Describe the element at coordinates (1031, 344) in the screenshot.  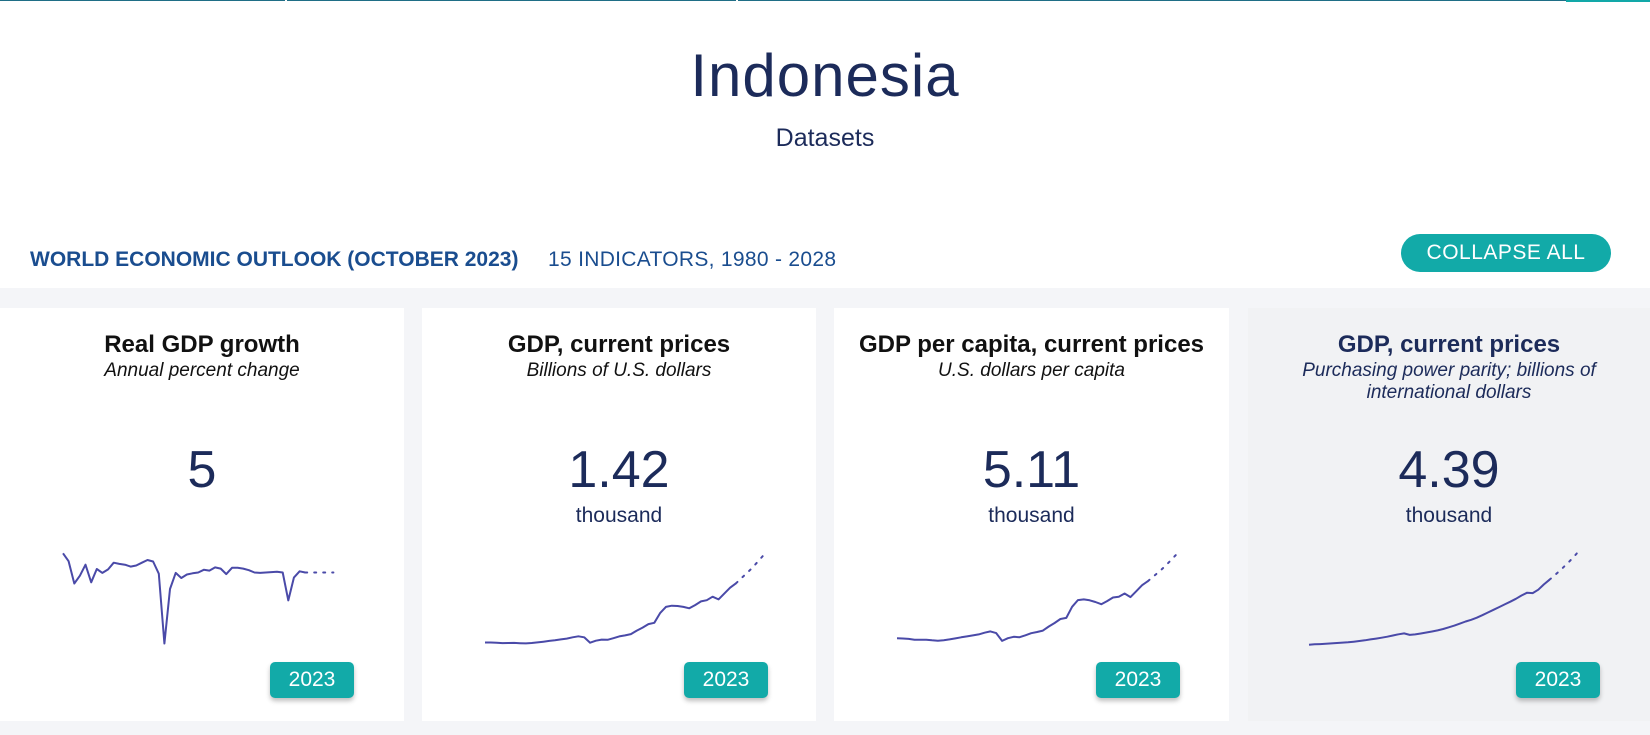
I see `card-title: GDP per capita, current prices` at that location.